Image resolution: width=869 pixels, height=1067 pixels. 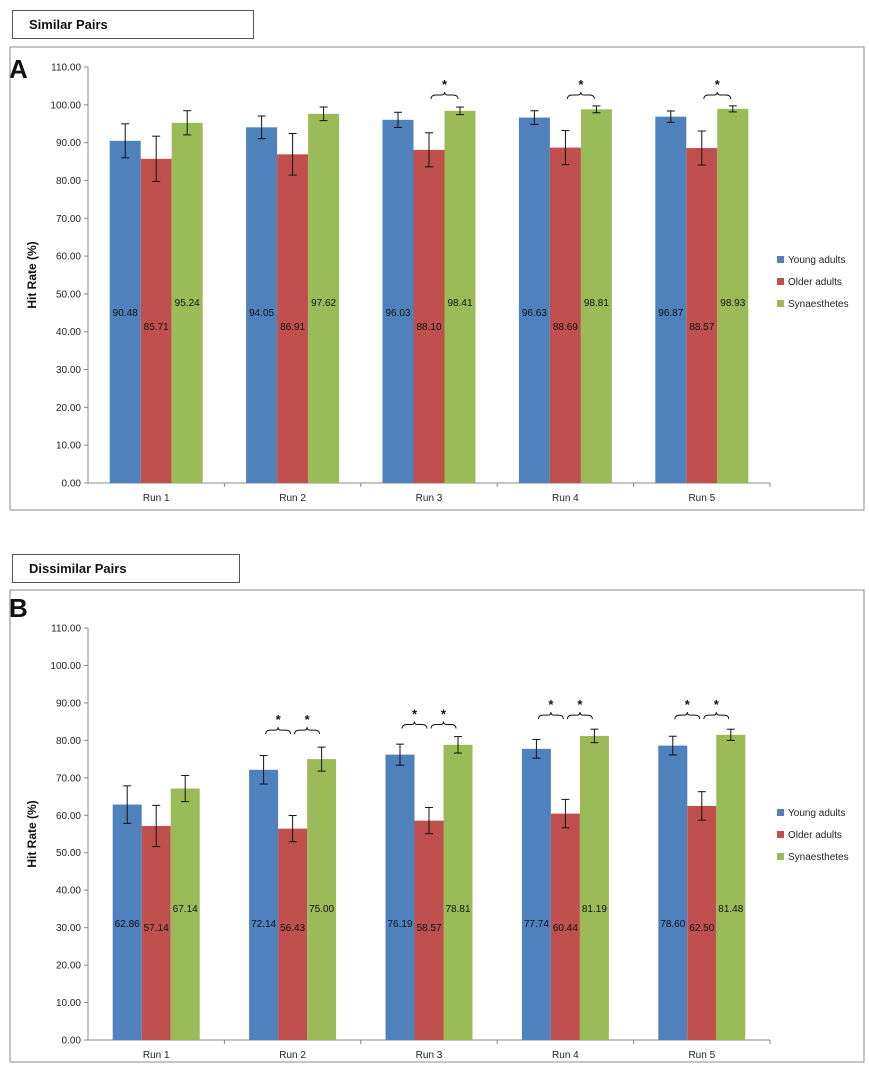 I want to click on data-label: 60.44, so click(x=565, y=928).